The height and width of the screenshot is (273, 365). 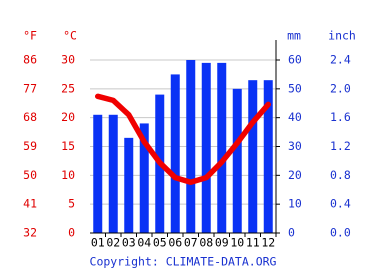 I want to click on x-tick-label: 02, so click(x=113, y=243).